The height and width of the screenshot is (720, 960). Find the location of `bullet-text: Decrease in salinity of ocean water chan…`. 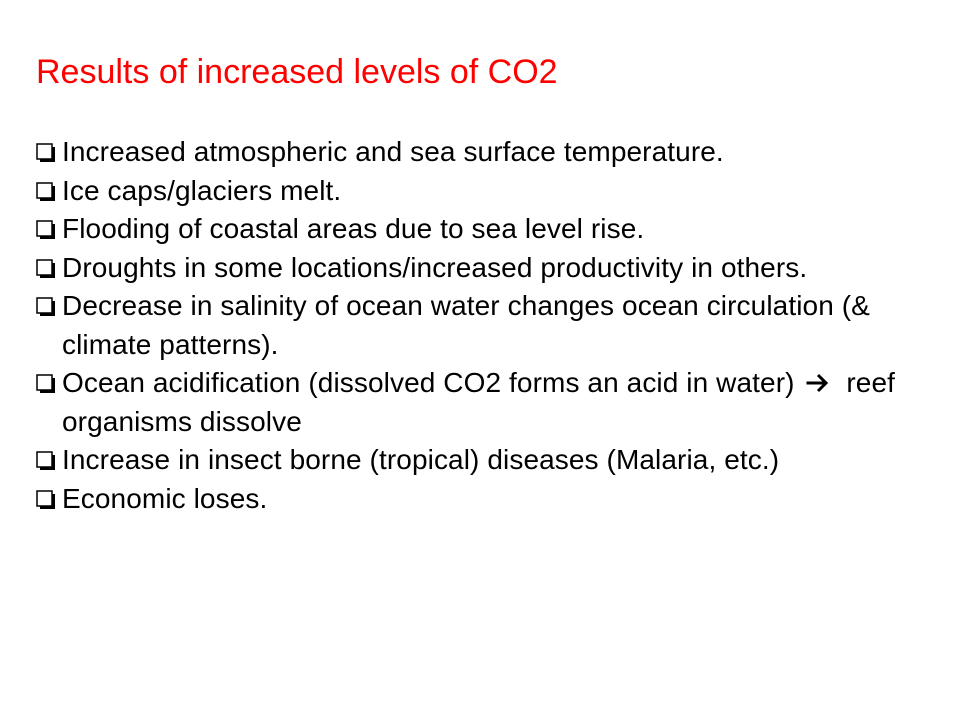

bullet-text: Decrease in salinity of ocean water chan… is located at coordinates (466, 325).